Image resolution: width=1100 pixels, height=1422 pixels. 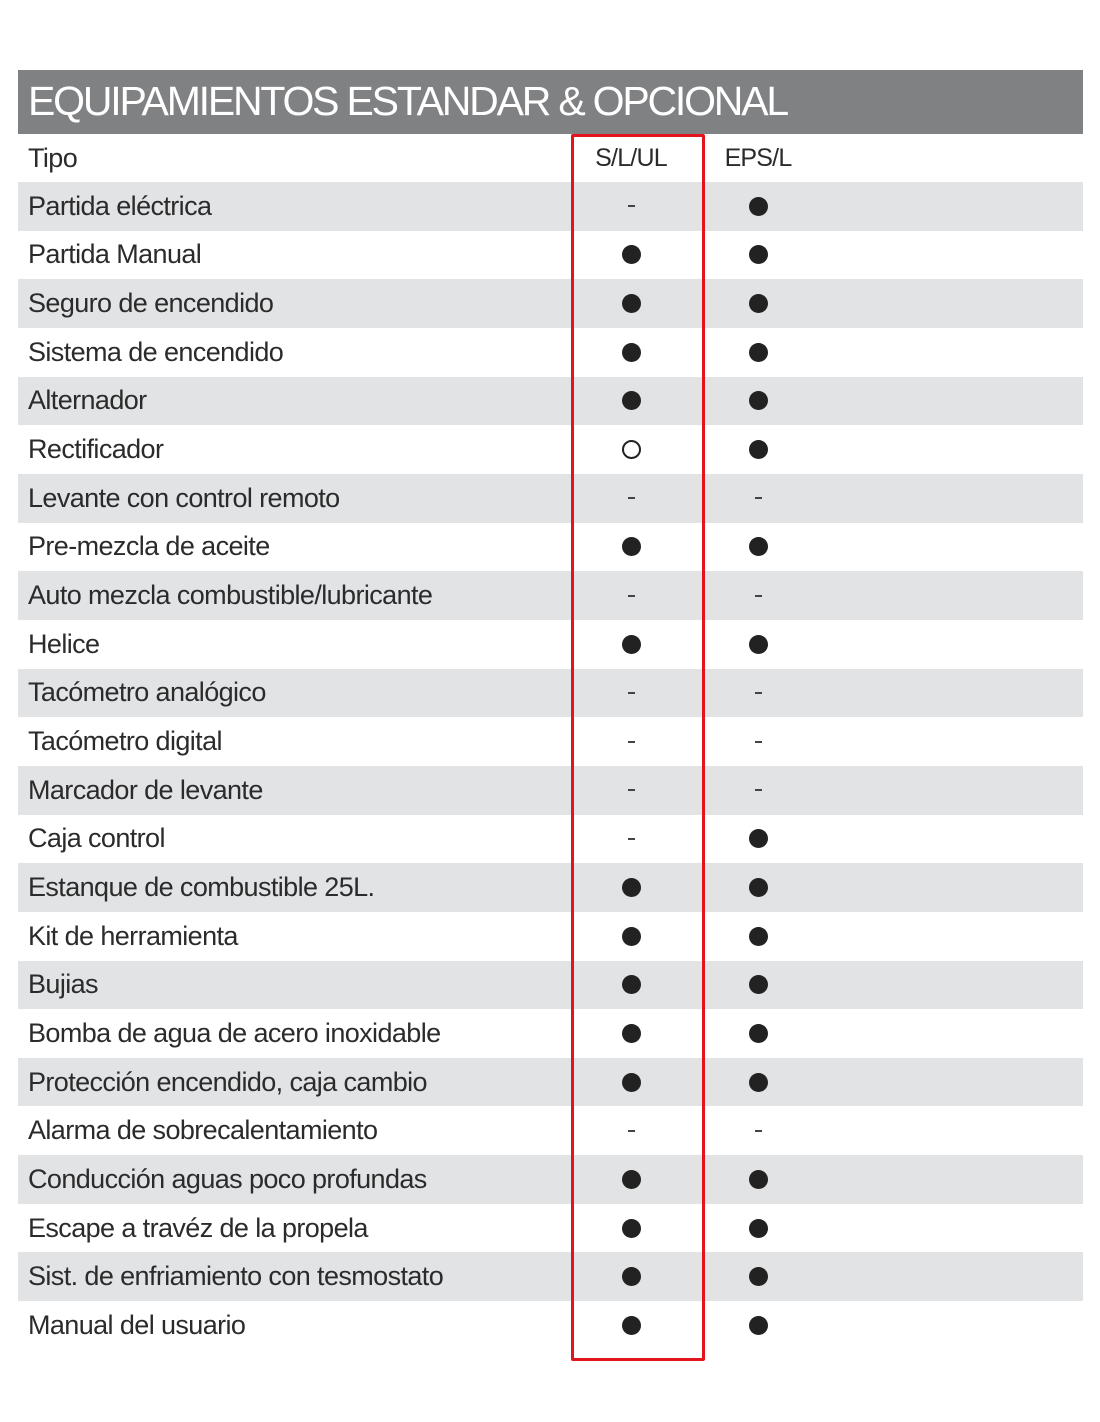 What do you see at coordinates (550, 790) in the screenshot?
I see `table-row: Marcador de levante` at bounding box center [550, 790].